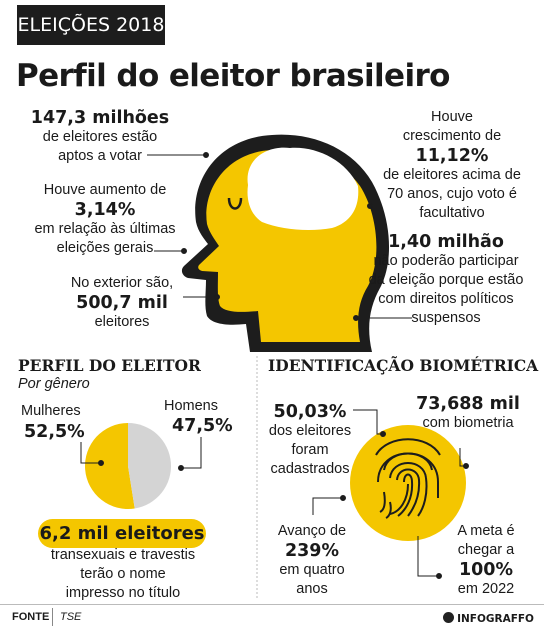 The height and width of the screenshot is (629, 544). What do you see at coordinates (452, 136) in the screenshot?
I see `fact-crescimento-text2: crescimento de` at bounding box center [452, 136].